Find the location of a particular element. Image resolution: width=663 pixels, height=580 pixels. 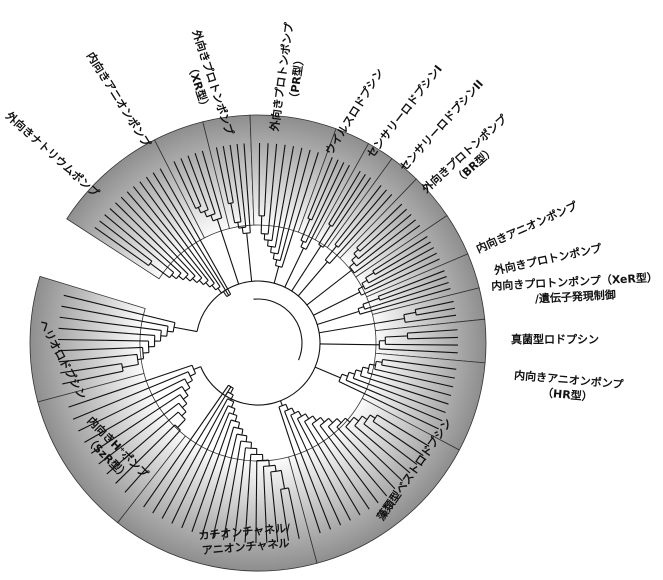

clade-label: 外向きナトリウムポンプ is located at coordinates (52, 154).